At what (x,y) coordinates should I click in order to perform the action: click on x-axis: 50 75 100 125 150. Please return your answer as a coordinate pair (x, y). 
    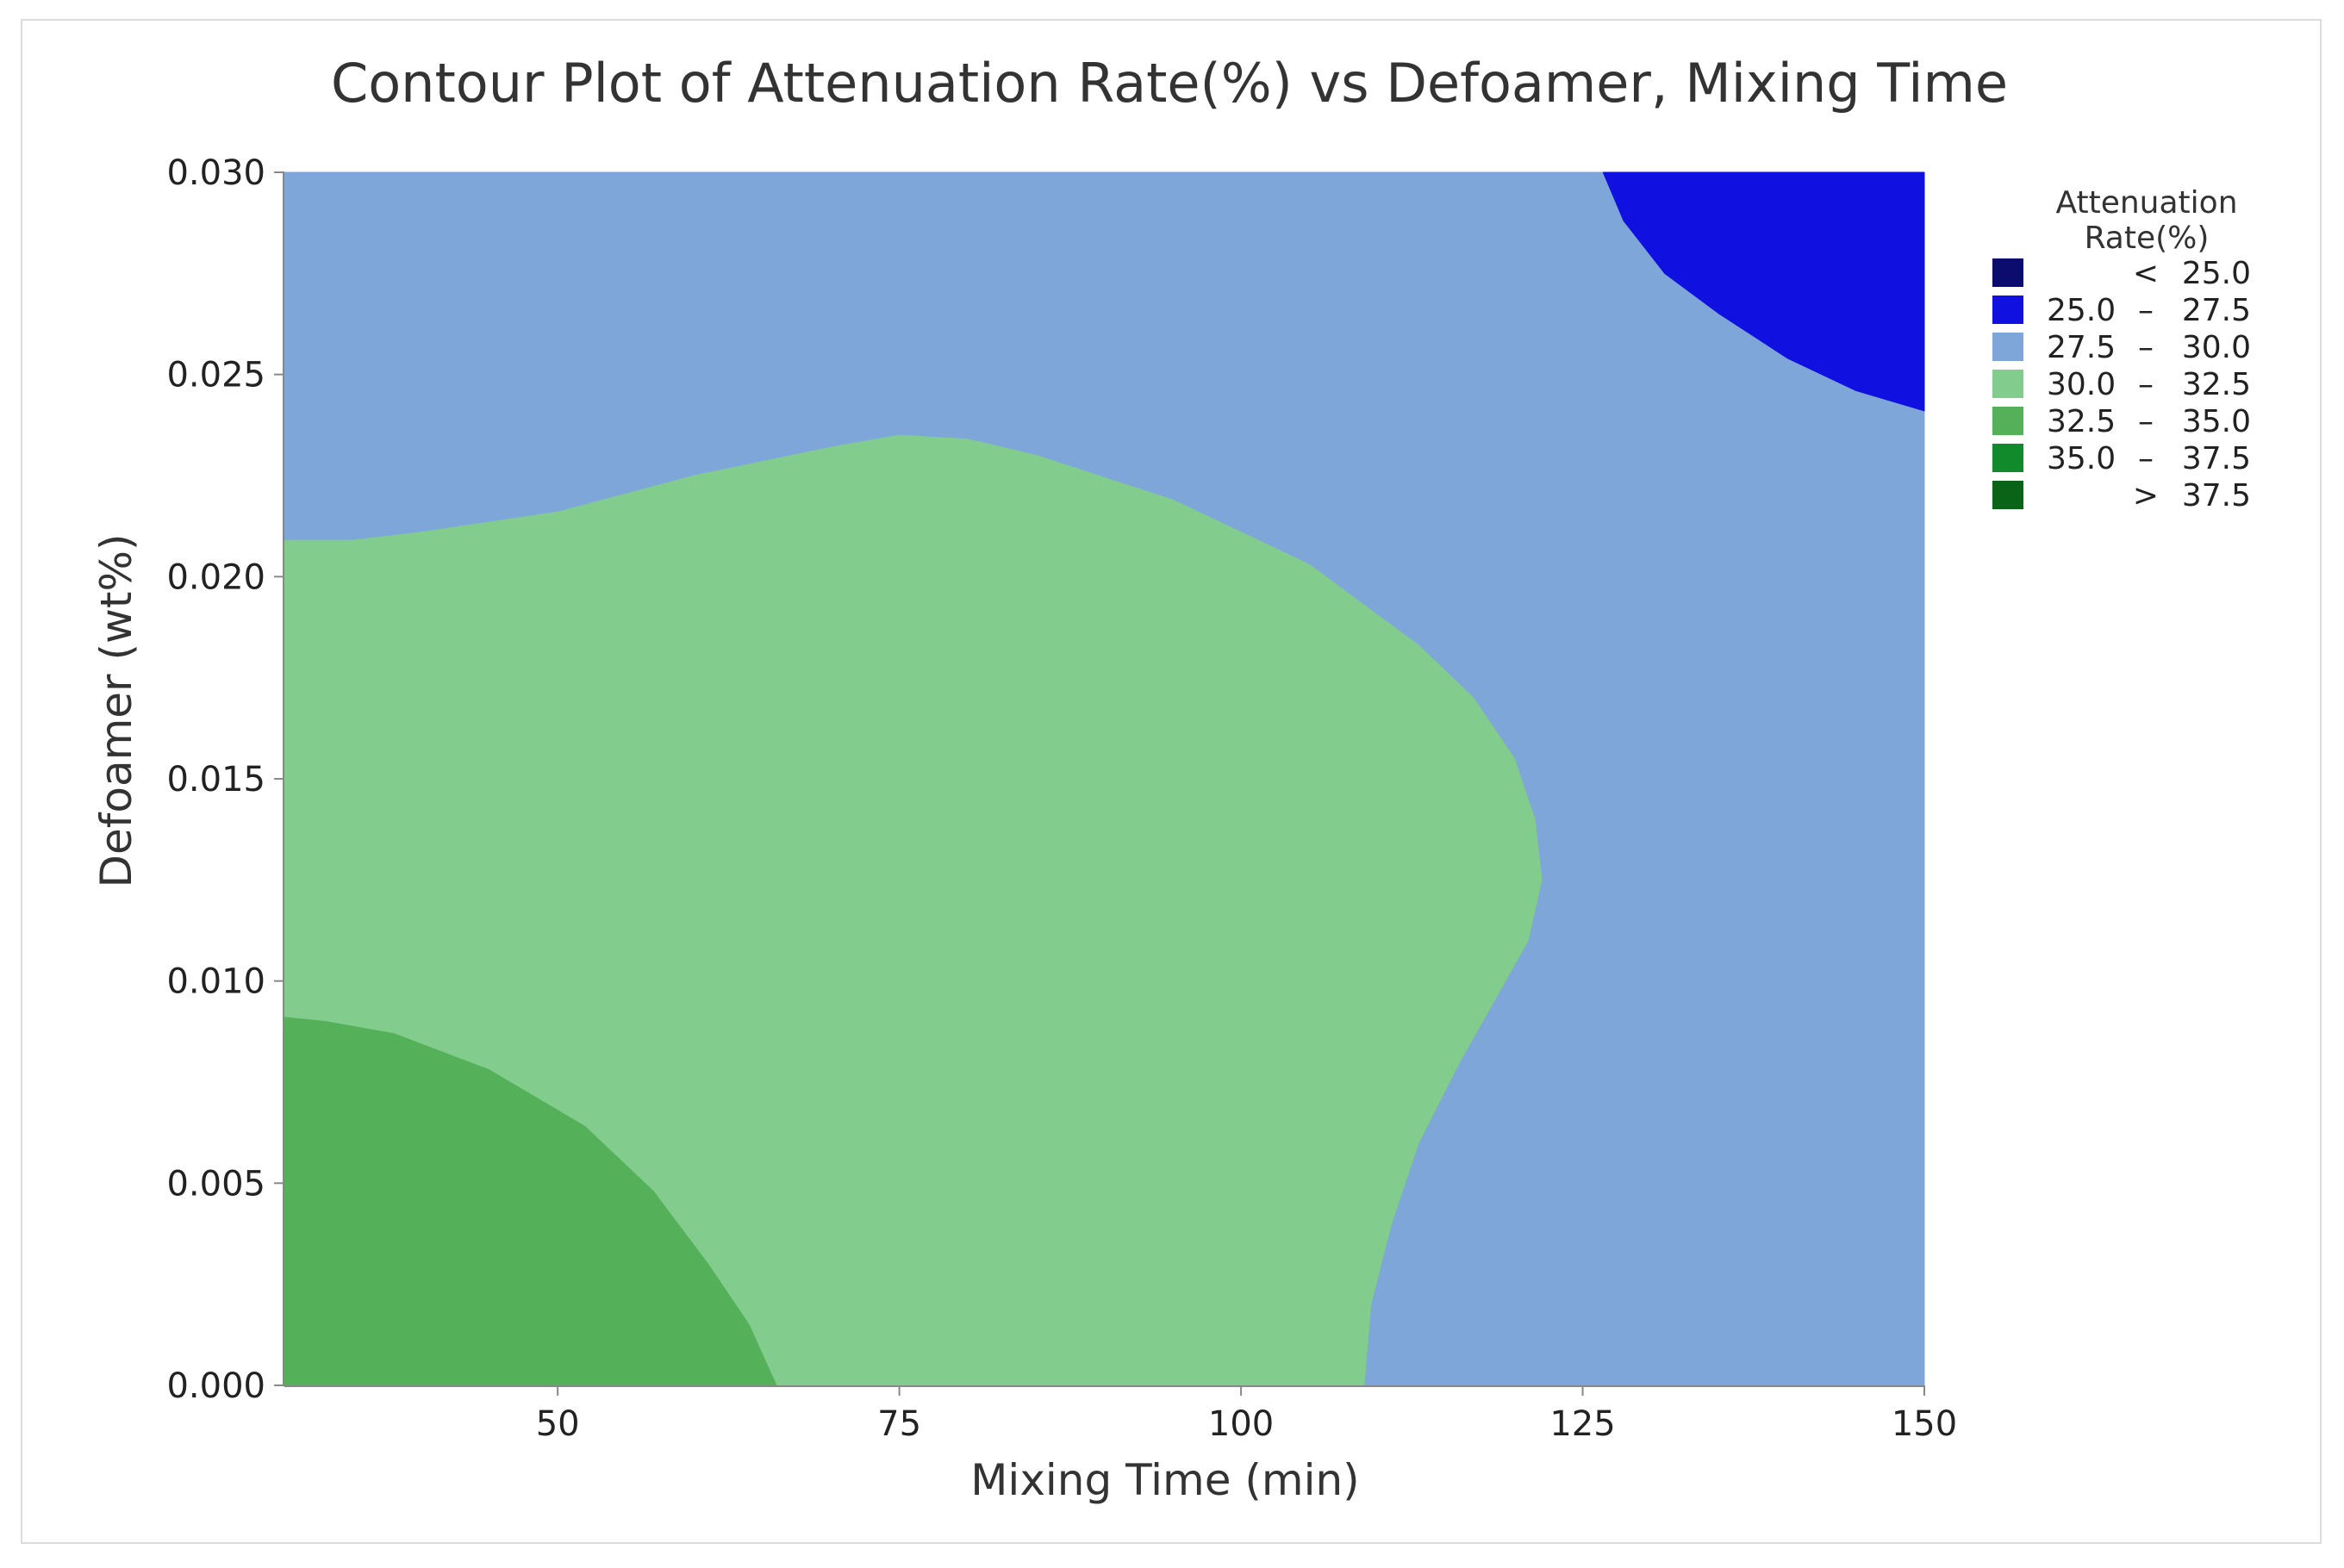
    Looking at the image, I should click on (1120, 1415).